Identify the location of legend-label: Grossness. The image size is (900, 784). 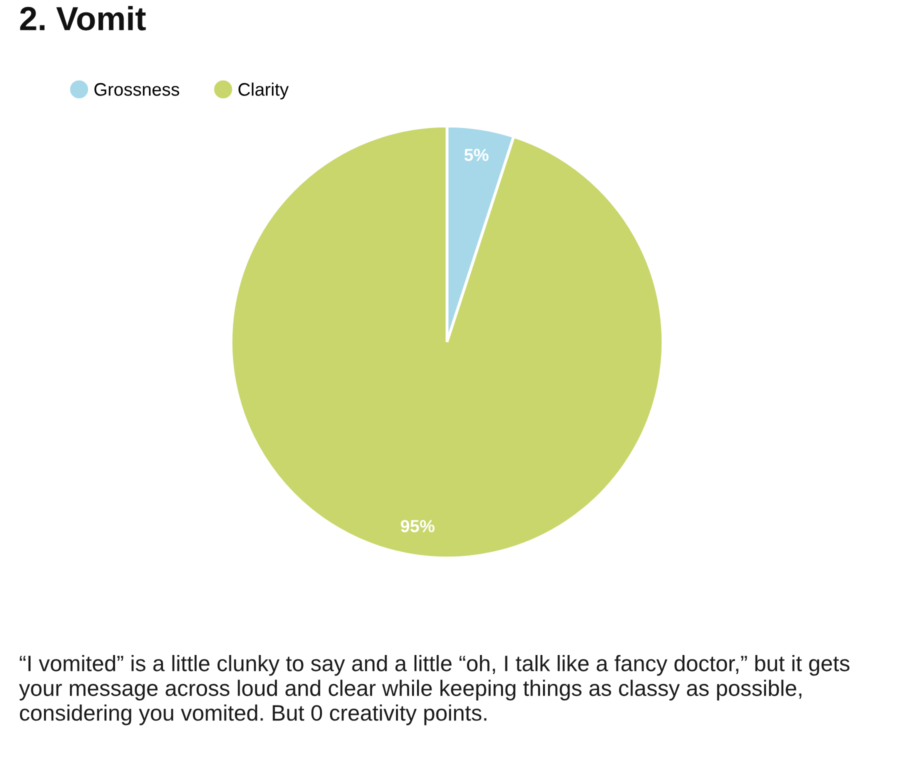
(137, 89).